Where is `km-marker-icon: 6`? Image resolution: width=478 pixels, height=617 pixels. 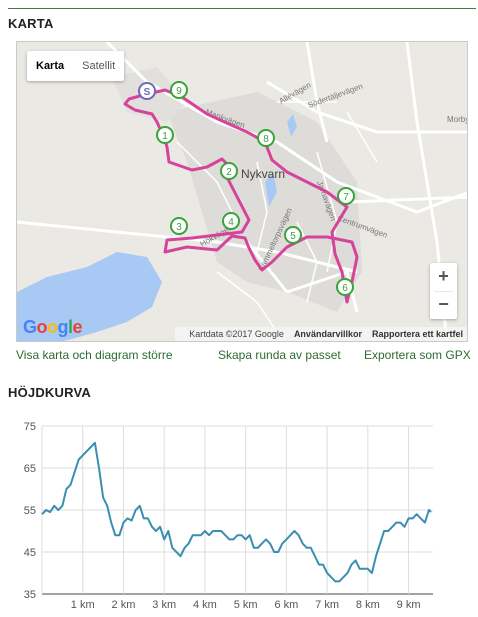 km-marker-icon: 6 is located at coordinates (345, 287).